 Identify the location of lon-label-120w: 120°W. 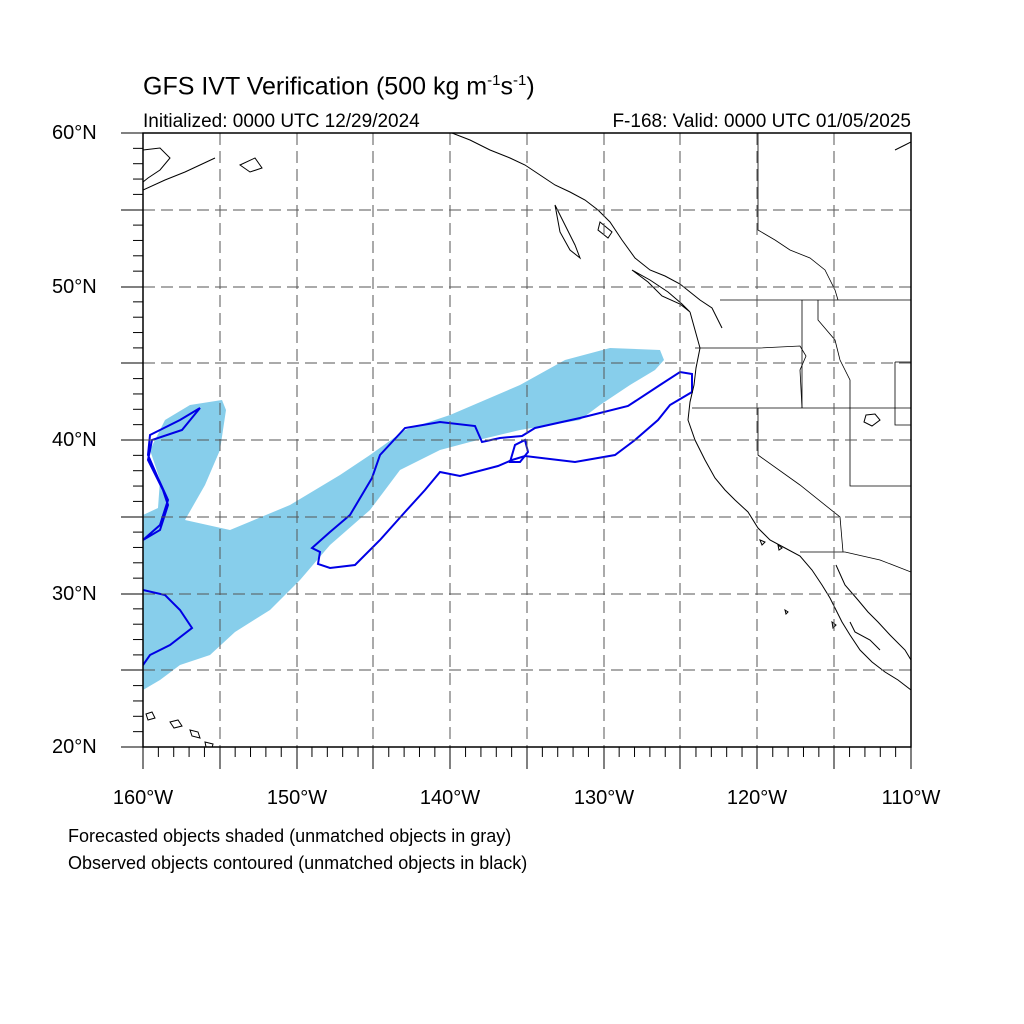
(757, 798).